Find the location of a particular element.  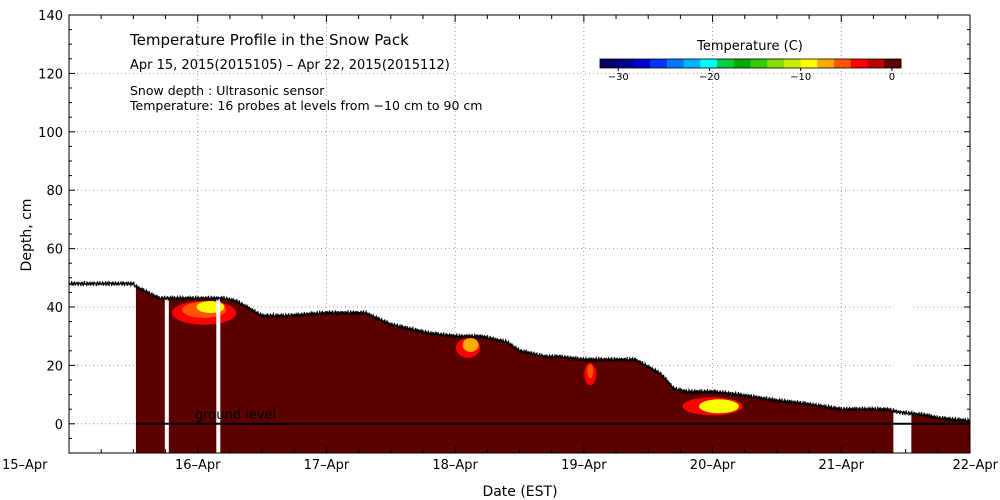

note-snow-depth: Snow depth : Ultrasonic sensor is located at coordinates (227, 90).